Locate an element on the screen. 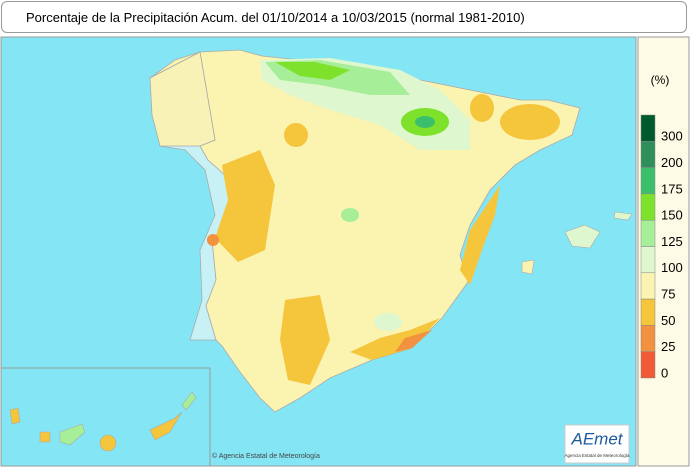 Image resolution: width=690 pixels, height=467 pixels. legend: 300 200 175 150 125 100 75 50 25 0 is located at coordinates (661, 247).